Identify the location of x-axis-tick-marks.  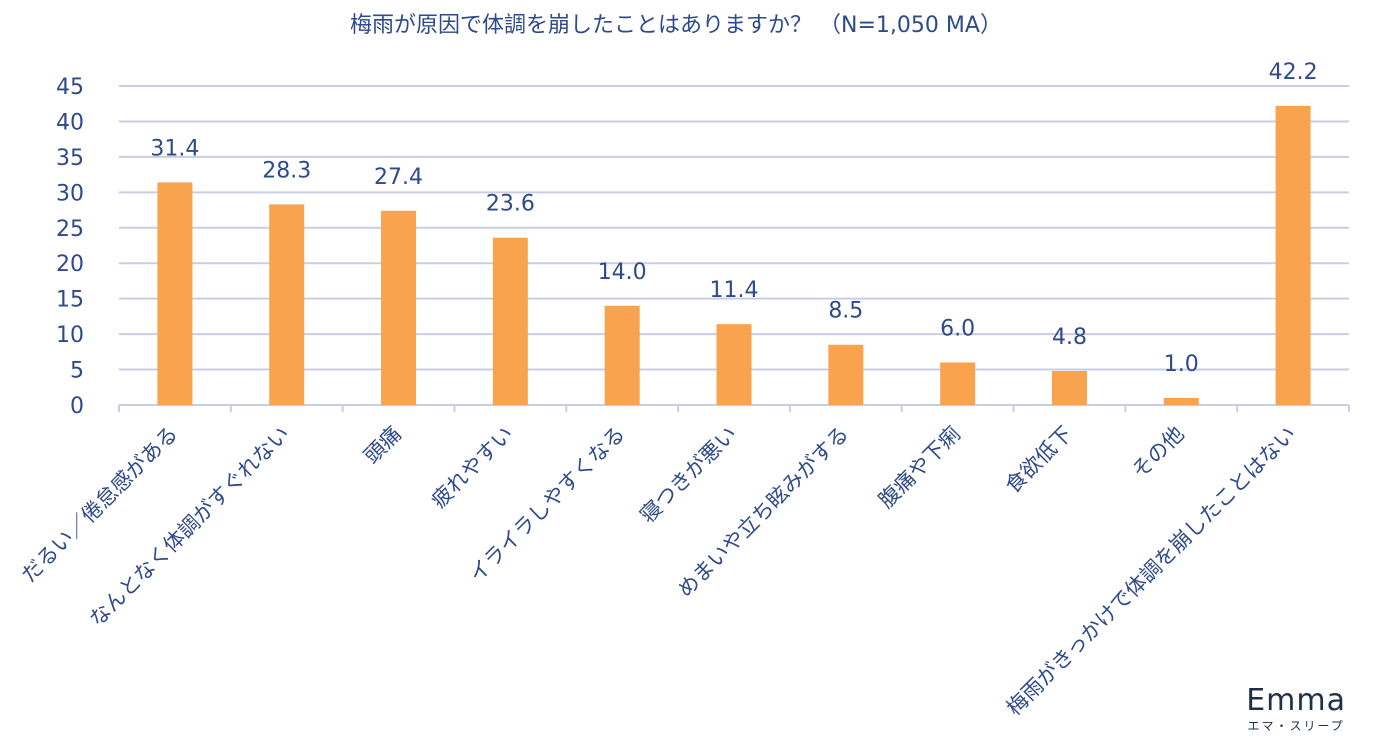
(734, 408).